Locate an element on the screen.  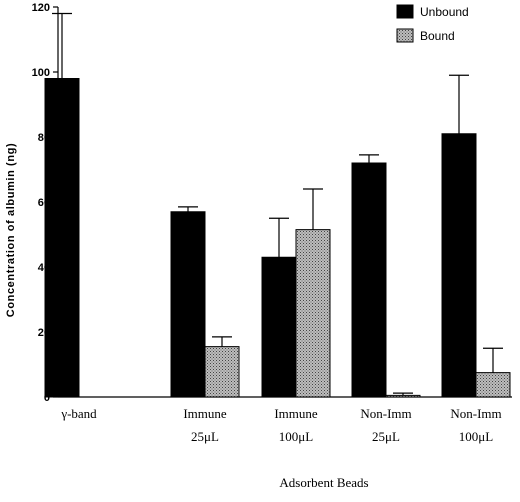
legend-swatch-bound is located at coordinates (405, 35).